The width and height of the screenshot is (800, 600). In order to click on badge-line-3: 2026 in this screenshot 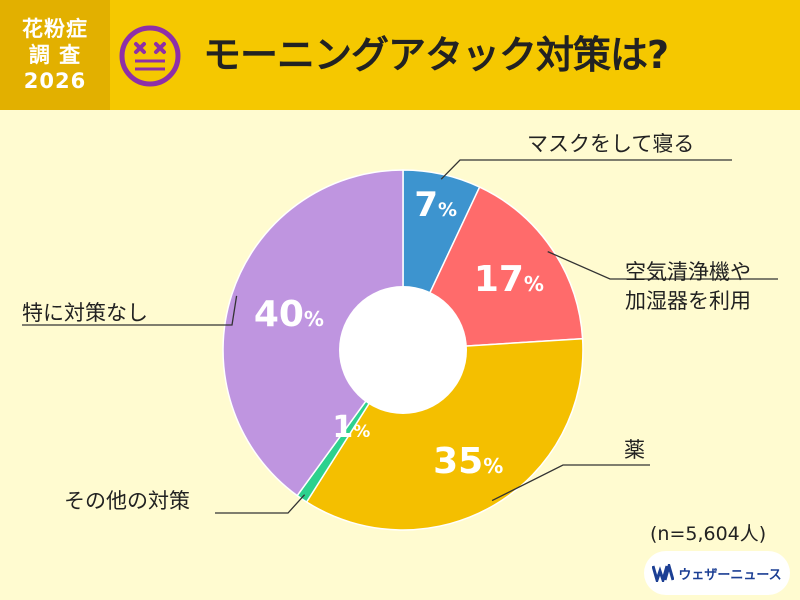, I will do `click(55, 81)`.